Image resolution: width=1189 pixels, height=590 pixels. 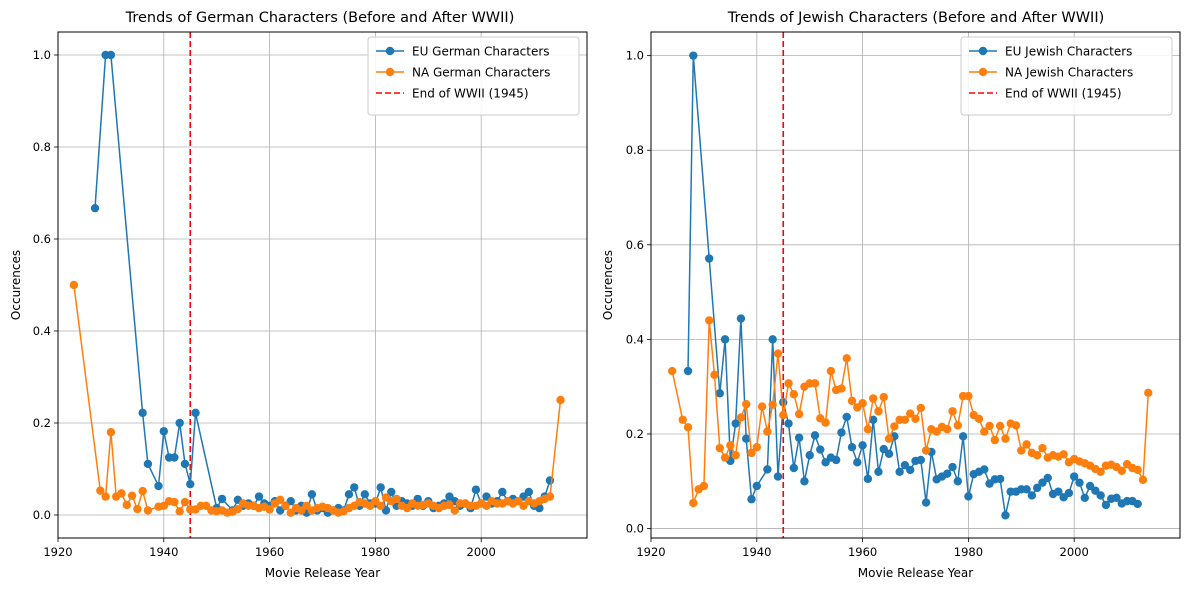 I want to click on legend-label: EU Jewish Characters, so click(x=1068, y=52).